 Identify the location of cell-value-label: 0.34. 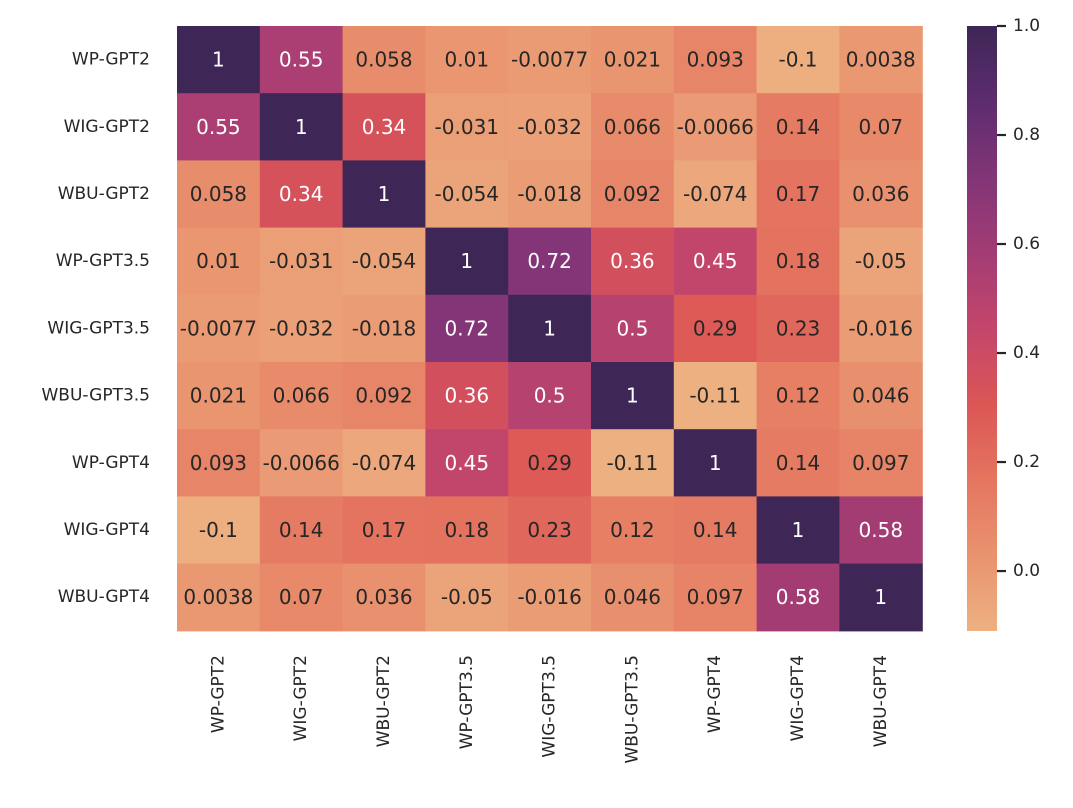
(384, 127).